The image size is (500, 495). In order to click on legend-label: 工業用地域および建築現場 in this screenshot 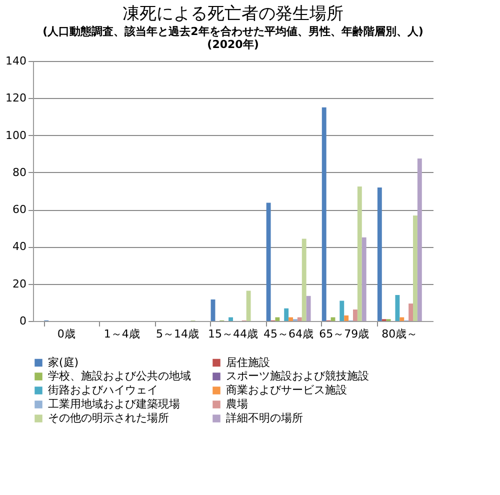, I will do `click(114, 404)`.